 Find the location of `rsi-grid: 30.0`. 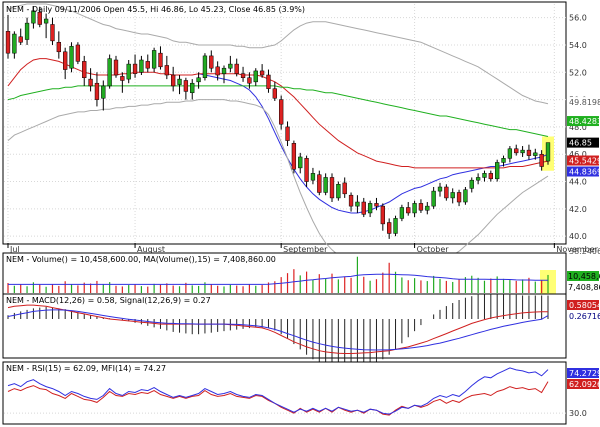

rsi-grid: 30.0 is located at coordinates (295, 413).